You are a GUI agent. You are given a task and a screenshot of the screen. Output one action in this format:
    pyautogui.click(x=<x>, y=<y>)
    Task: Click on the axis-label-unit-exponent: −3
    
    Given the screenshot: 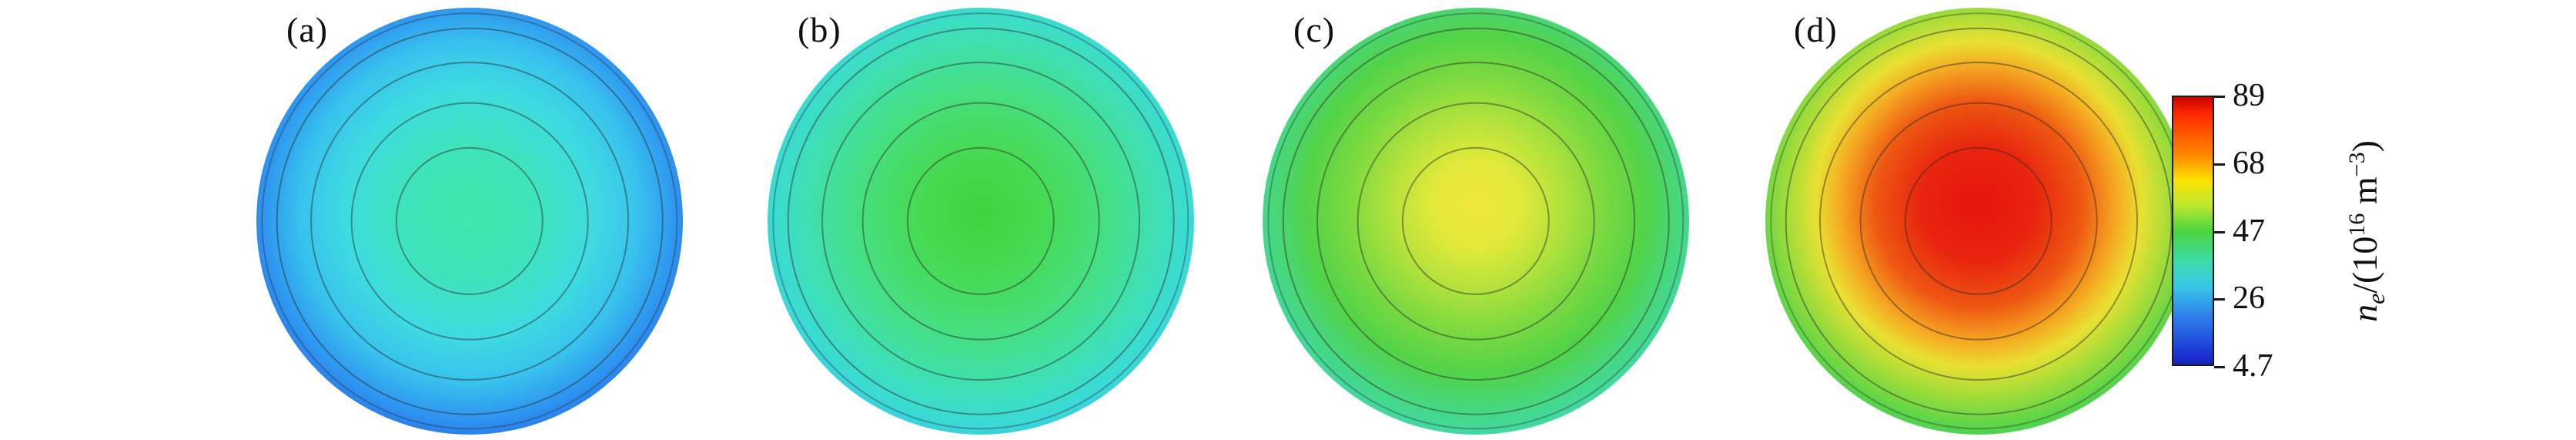 What is the action you would take?
    pyautogui.click(x=2357, y=164)
    